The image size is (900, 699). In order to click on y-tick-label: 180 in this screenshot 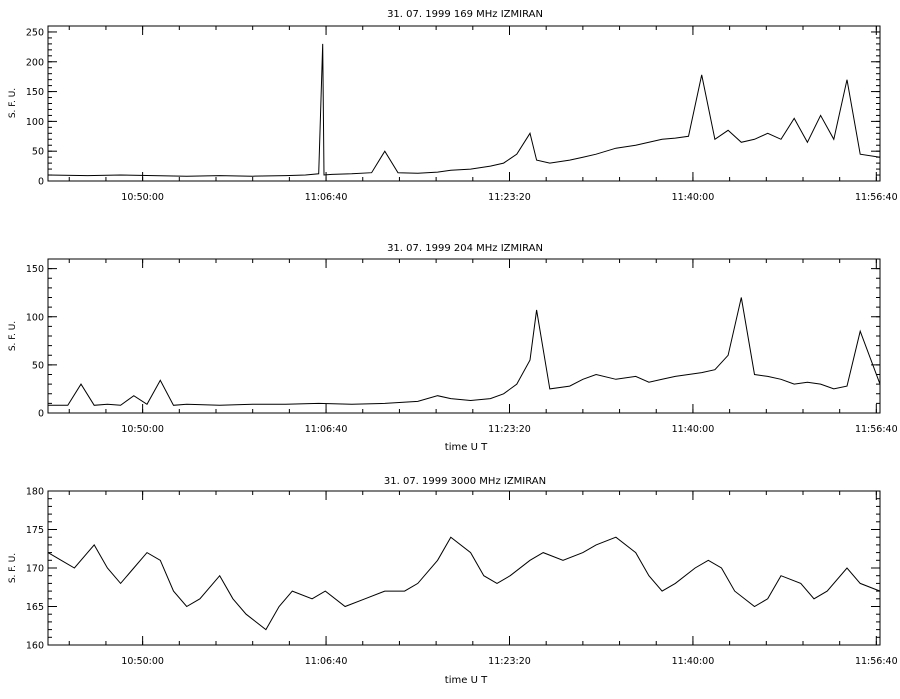, I will do `click(35, 492)`.